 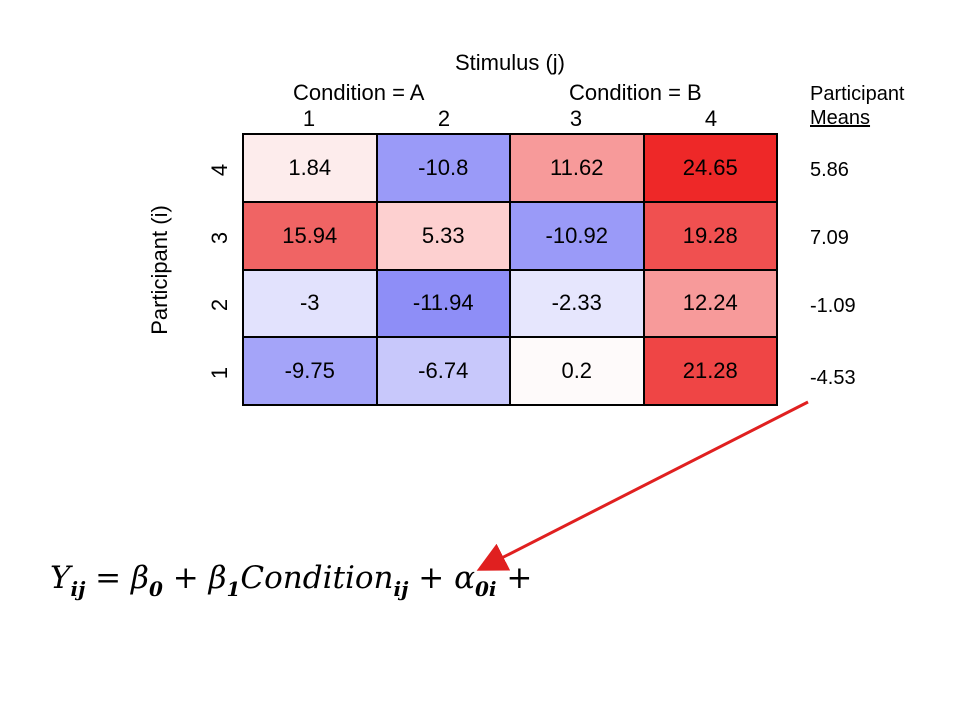 What do you see at coordinates (519, 578) in the screenshot?
I see `eq-plus-3: +` at bounding box center [519, 578].